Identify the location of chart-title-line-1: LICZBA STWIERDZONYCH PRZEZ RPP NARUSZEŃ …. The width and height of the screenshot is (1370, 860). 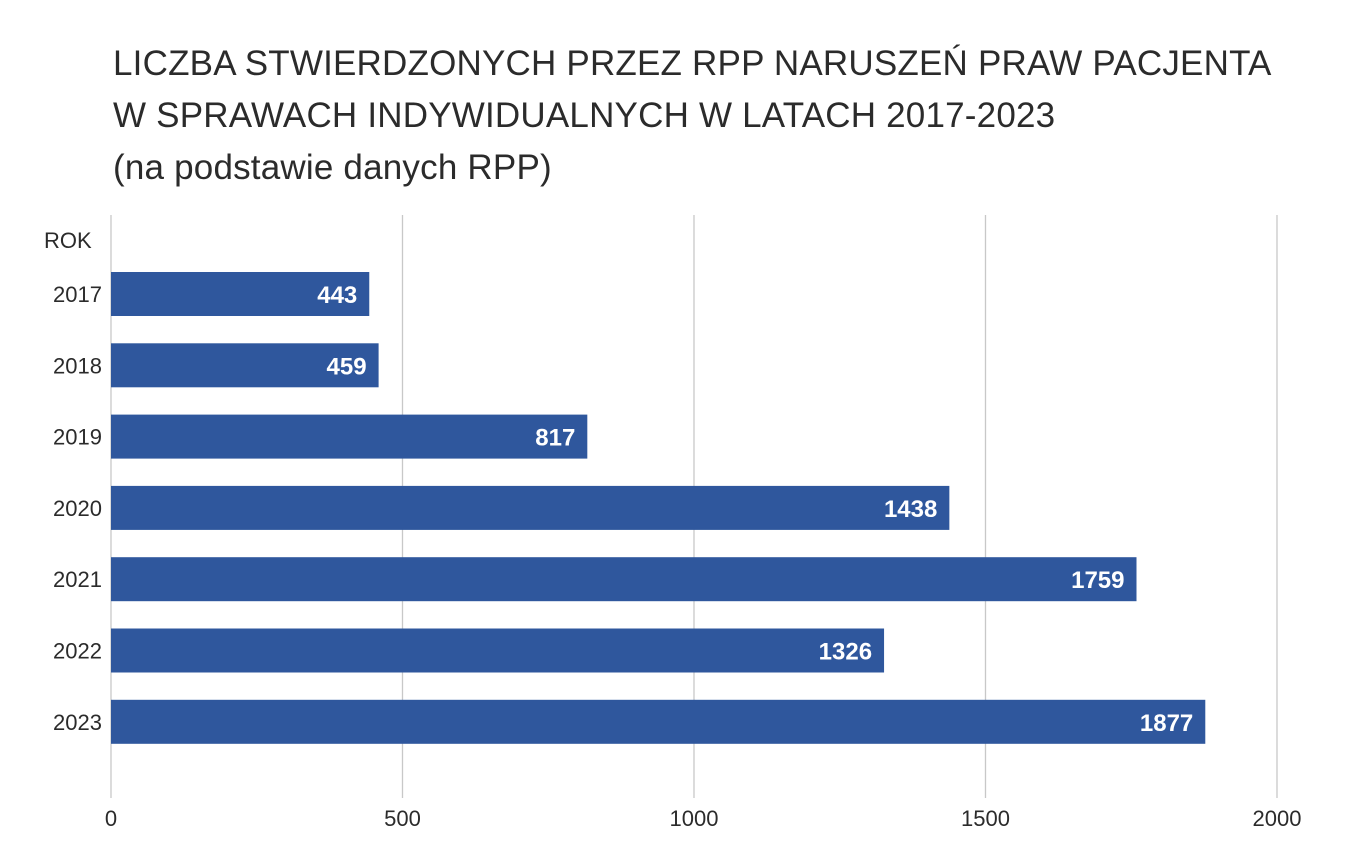
(692, 63).